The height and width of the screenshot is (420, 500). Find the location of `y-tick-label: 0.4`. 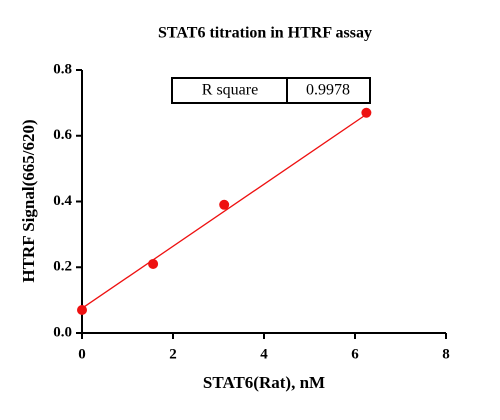

y-tick-label: 0.4 is located at coordinates (62, 201).